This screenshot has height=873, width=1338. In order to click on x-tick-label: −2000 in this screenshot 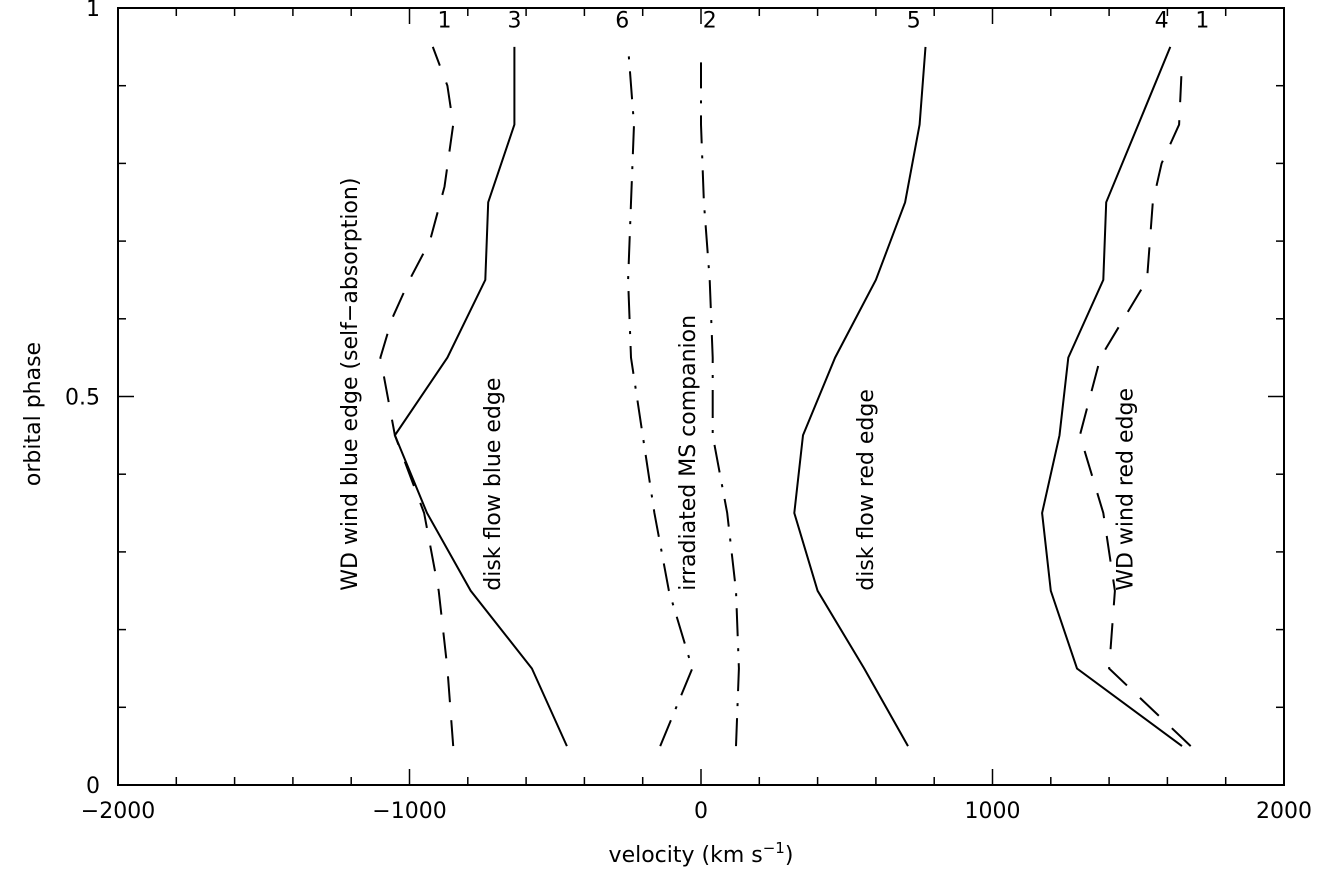, I will do `click(118, 811)`.